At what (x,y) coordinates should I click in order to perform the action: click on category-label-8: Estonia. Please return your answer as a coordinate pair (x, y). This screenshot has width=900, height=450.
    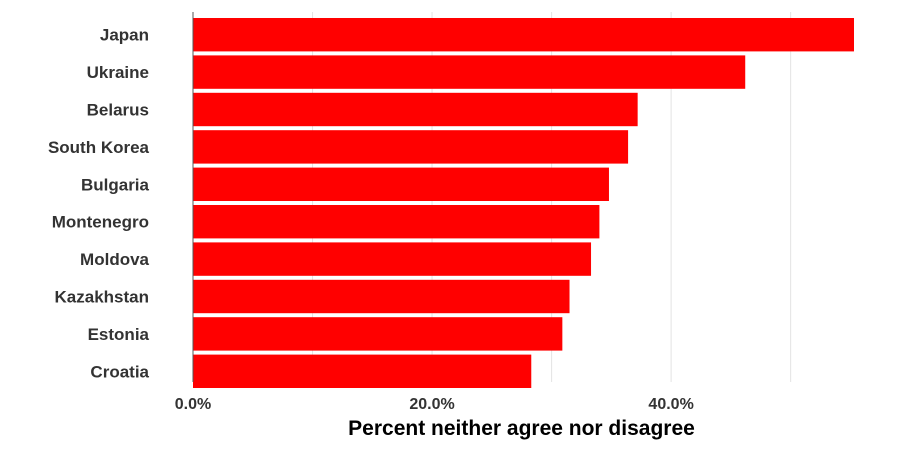
    Looking at the image, I should click on (119, 334).